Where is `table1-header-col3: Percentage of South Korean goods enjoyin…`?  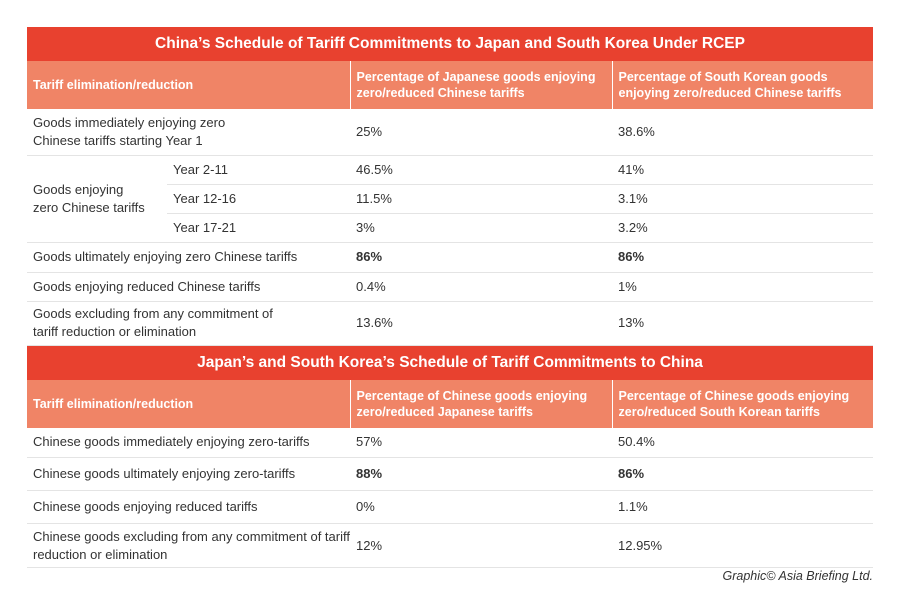 table1-header-col3: Percentage of South Korean goods enjoyin… is located at coordinates (742, 85).